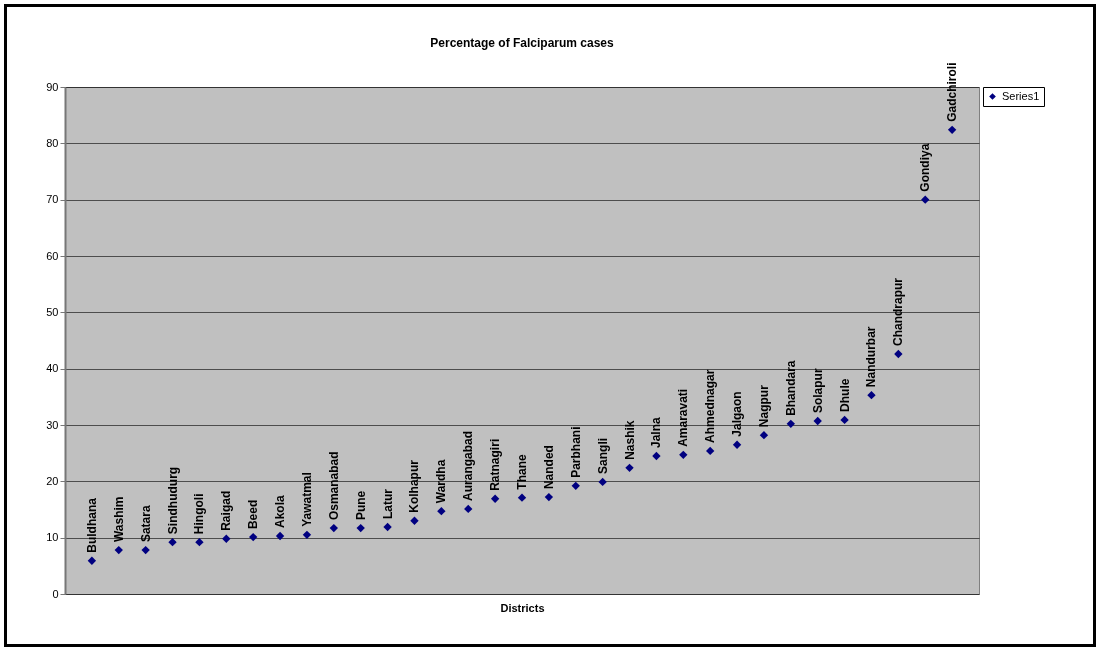  I want to click on y-tick-label: 40, so click(52, 368).